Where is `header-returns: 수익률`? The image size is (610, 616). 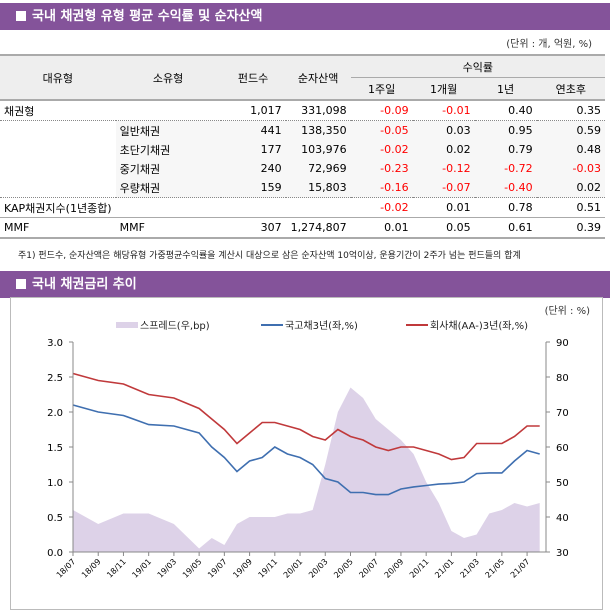 header-returns: 수익률 is located at coordinates (477, 66).